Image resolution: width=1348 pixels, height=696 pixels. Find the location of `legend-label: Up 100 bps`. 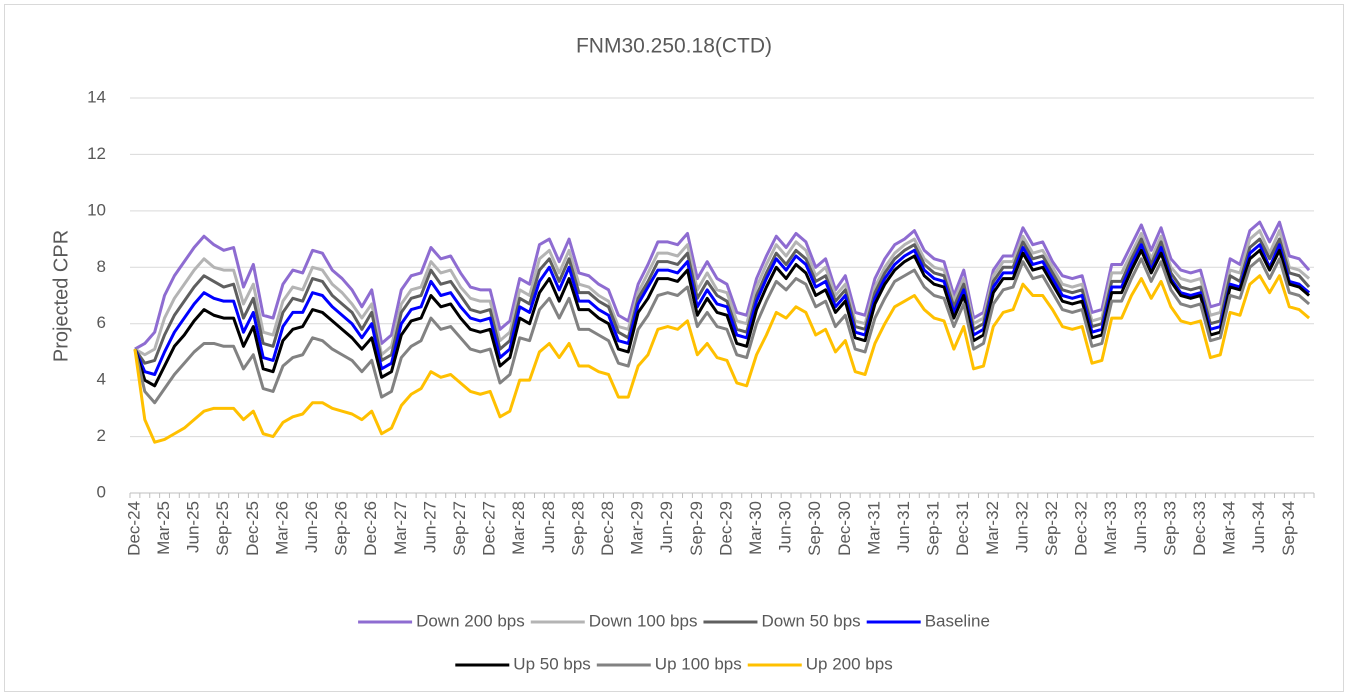

legend-label: Up 100 bps is located at coordinates (698, 663).